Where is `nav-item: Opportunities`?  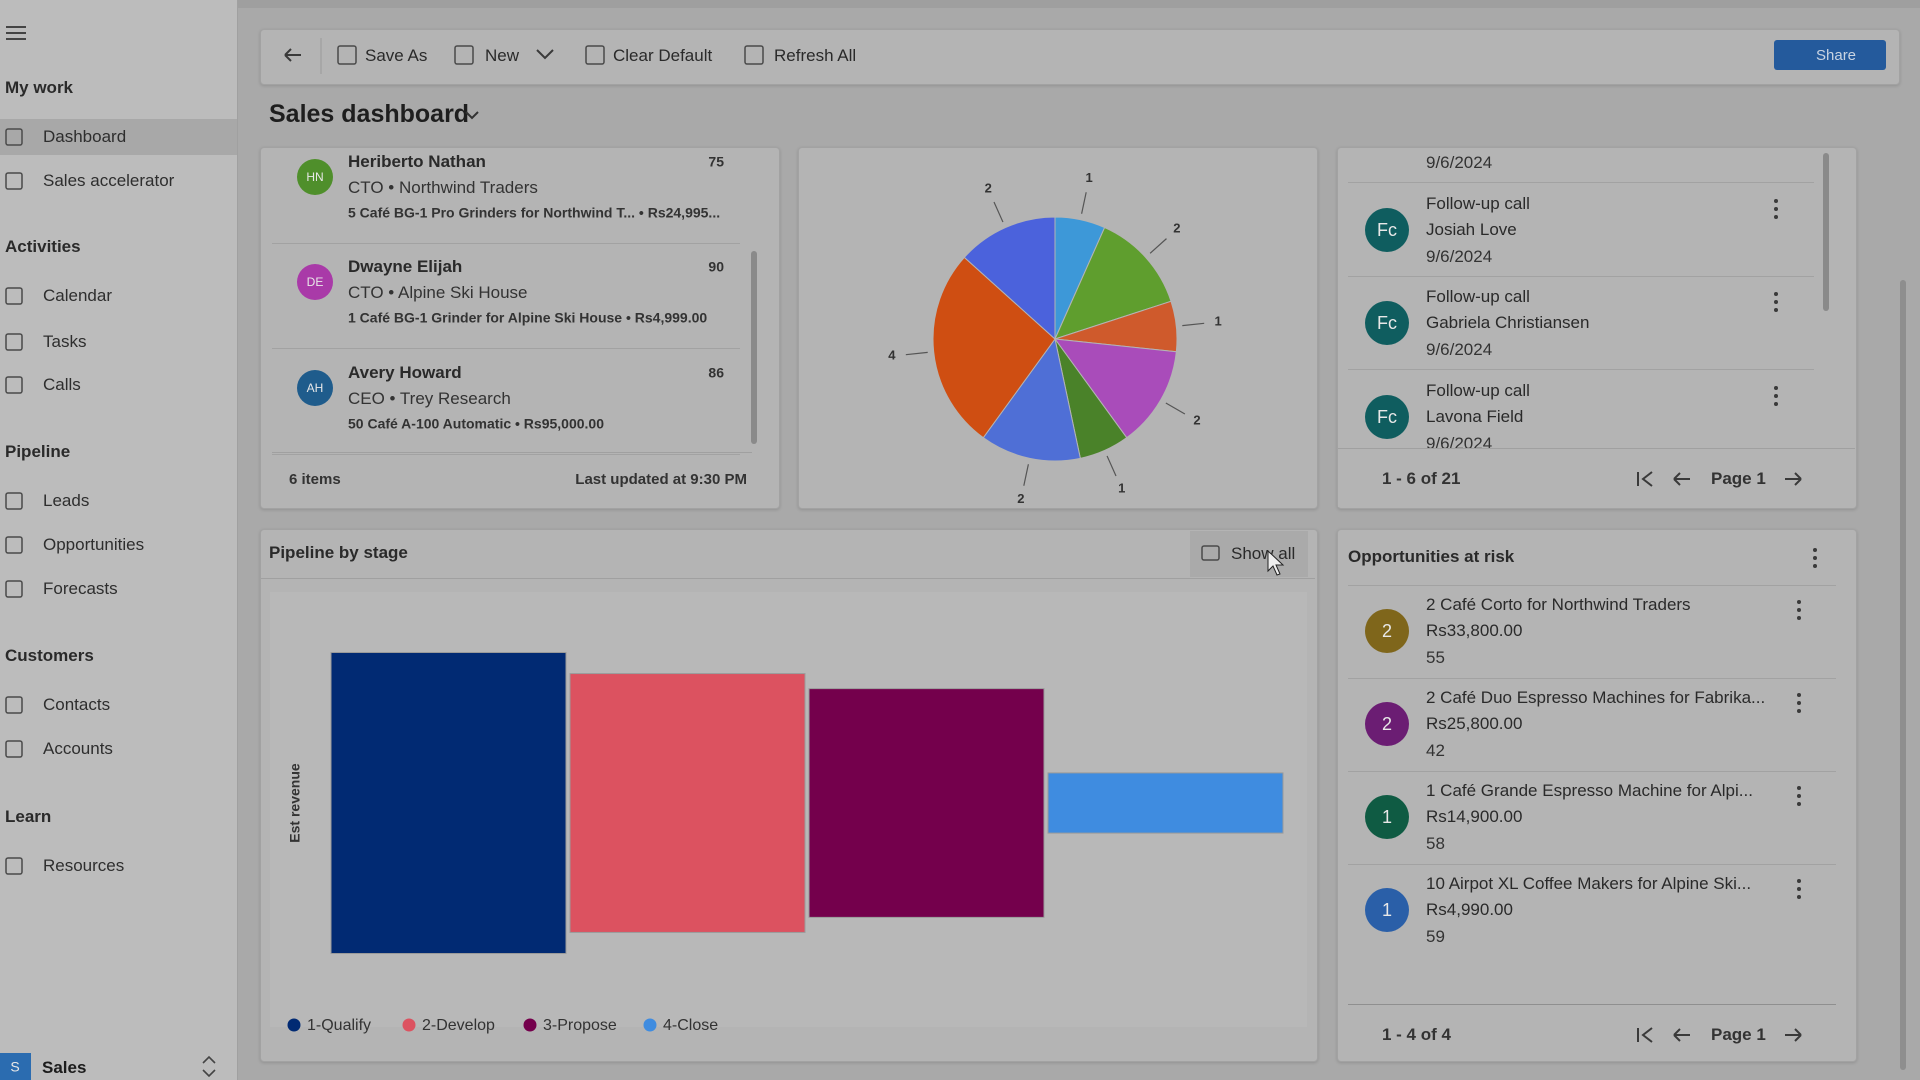
nav-item: Opportunities is located at coordinates (94, 544).